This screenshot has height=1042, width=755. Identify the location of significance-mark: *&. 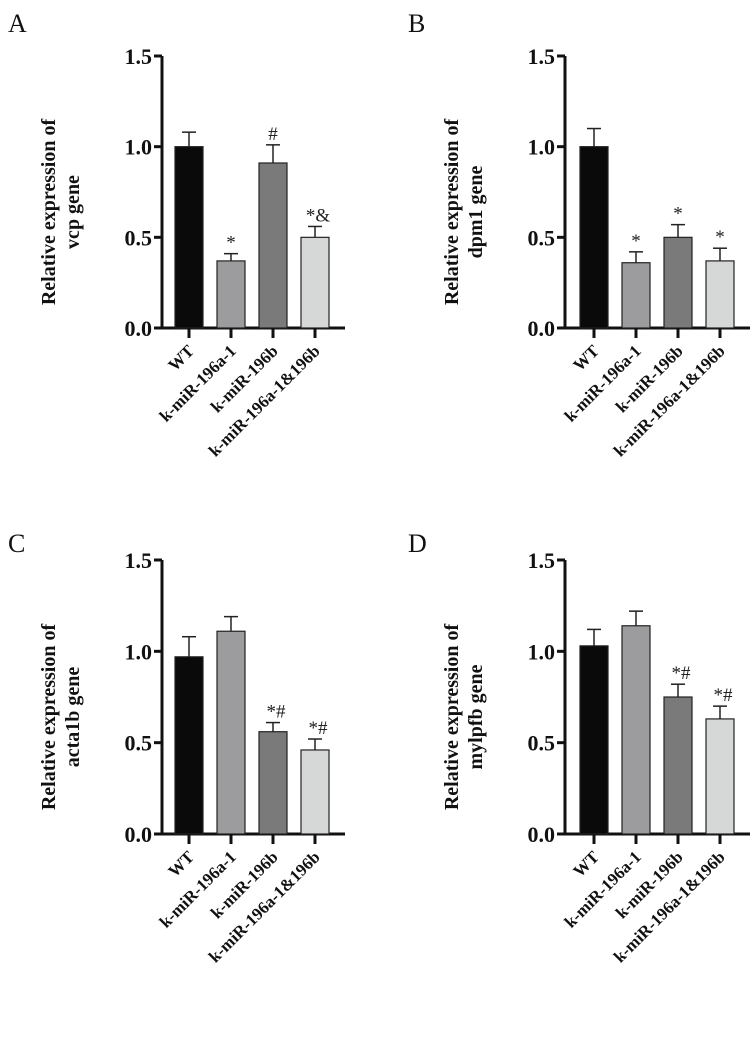
(318, 215).